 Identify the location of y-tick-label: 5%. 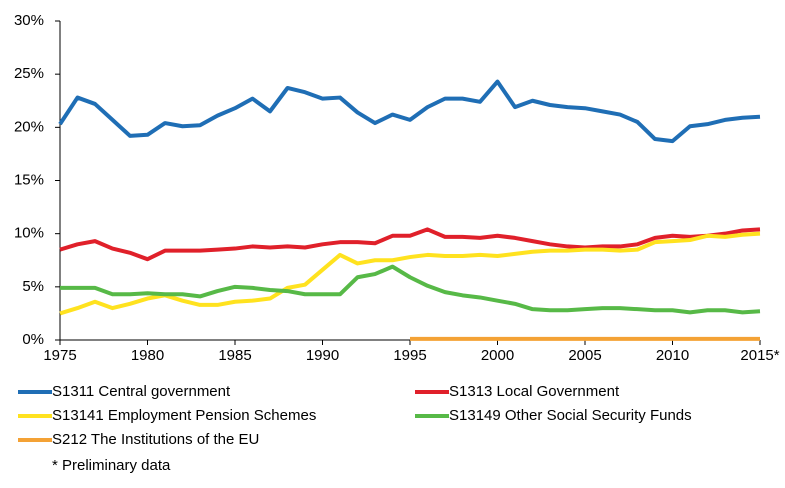
(33, 286).